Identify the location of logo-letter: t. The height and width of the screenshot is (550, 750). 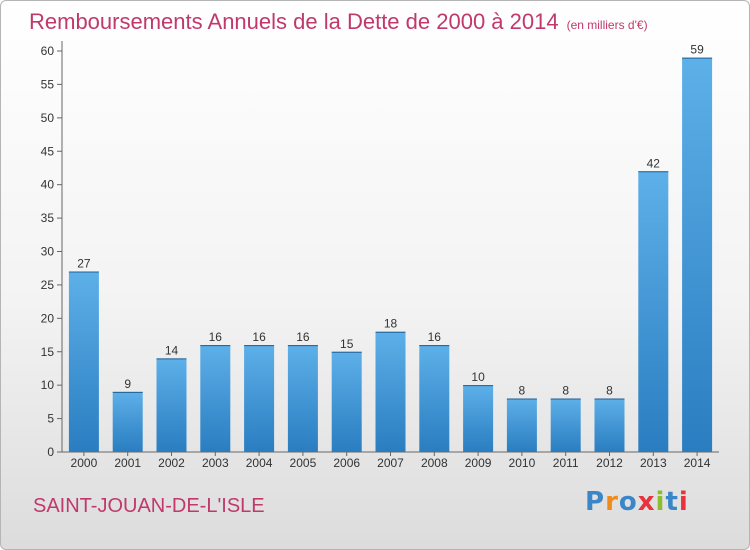
(672, 502).